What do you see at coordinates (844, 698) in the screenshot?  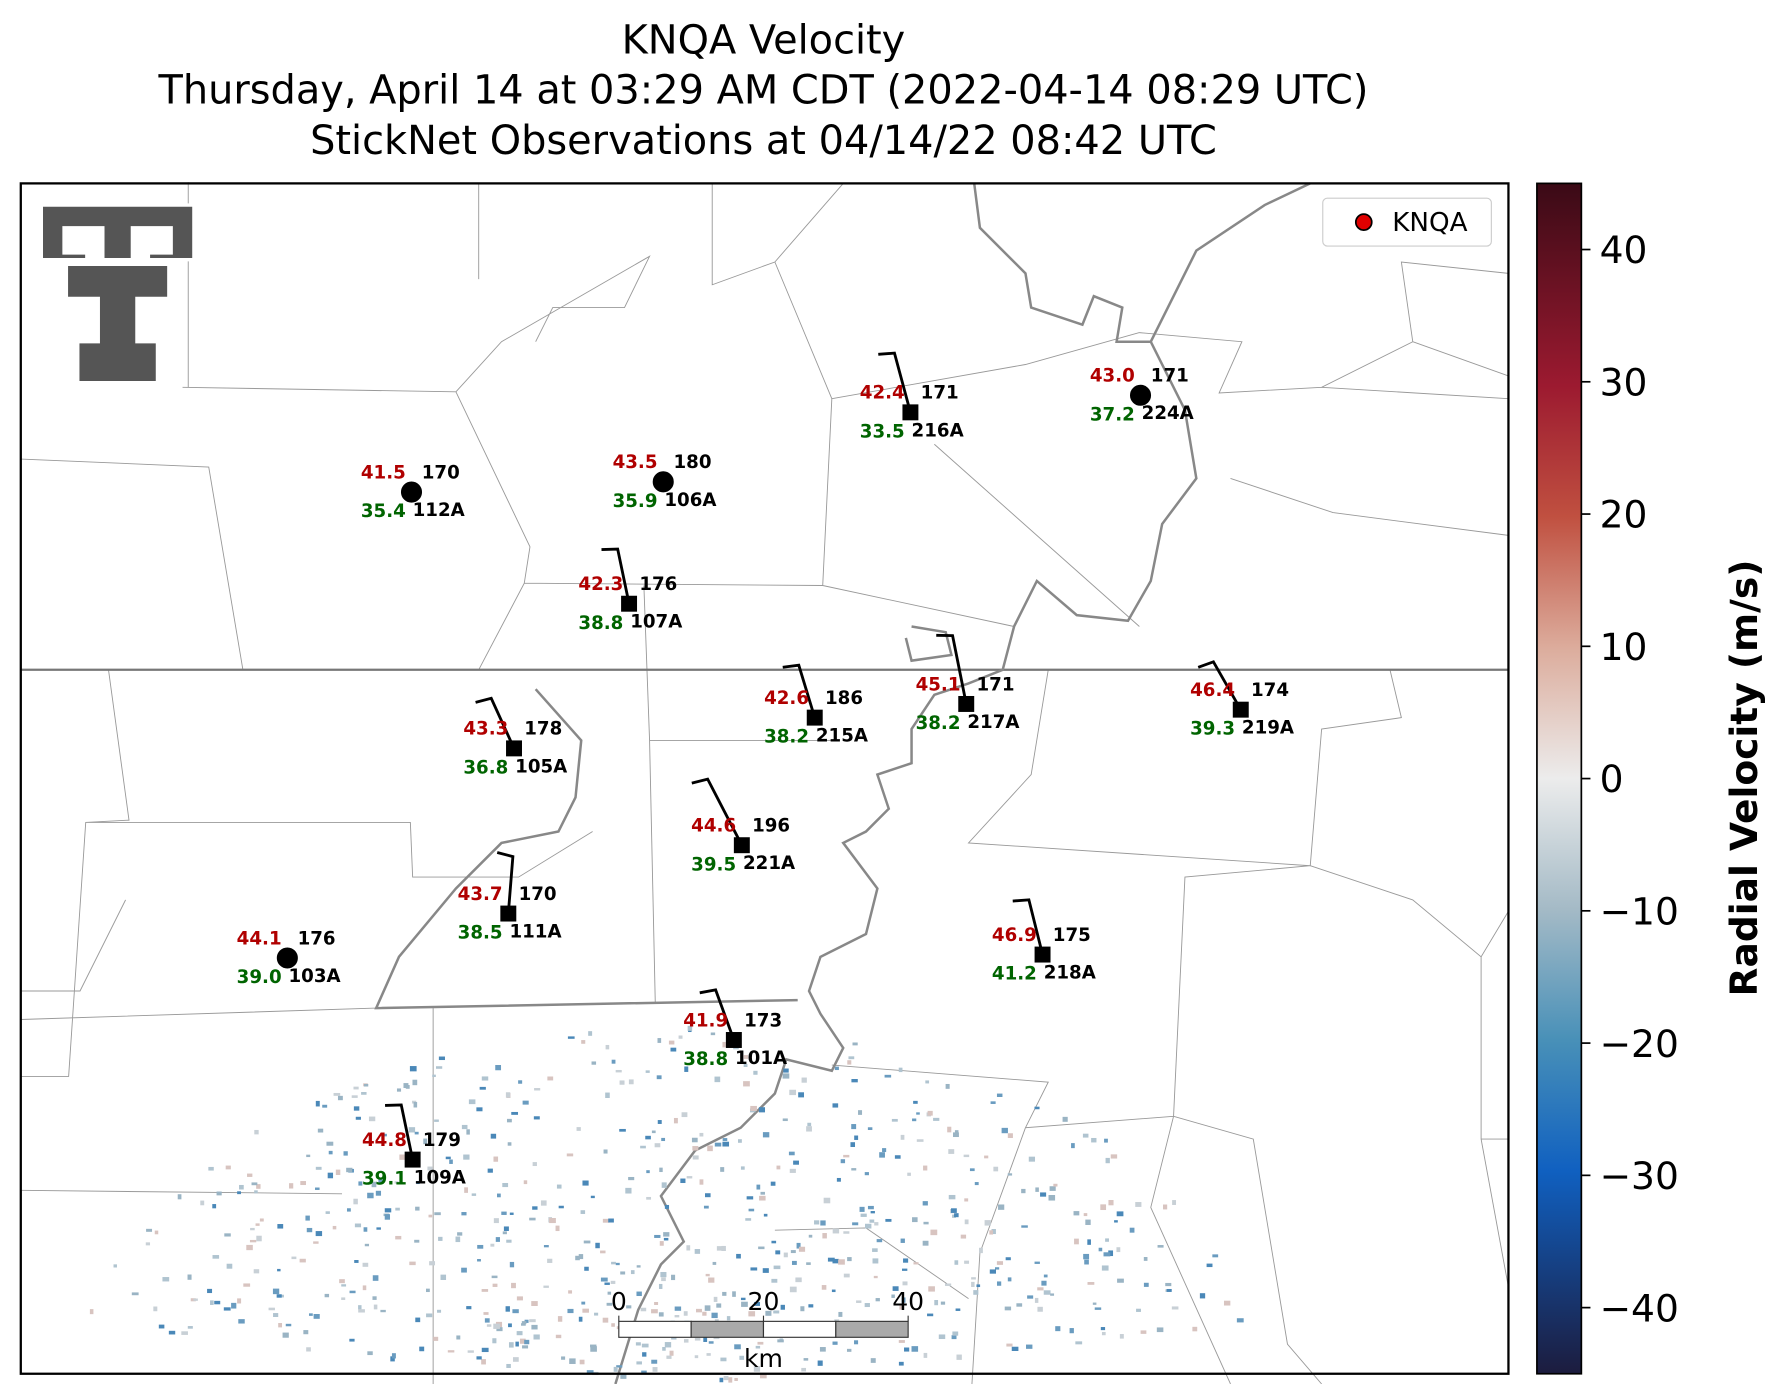 I see `direction: 186` at bounding box center [844, 698].